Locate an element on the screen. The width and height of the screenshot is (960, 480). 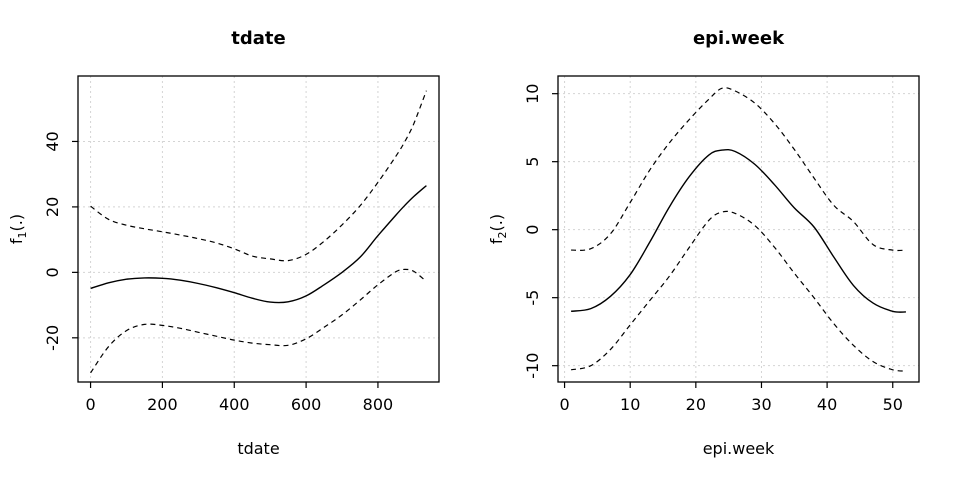
tdate-y-axis-label: f1(.) is located at coordinates (18, 229).